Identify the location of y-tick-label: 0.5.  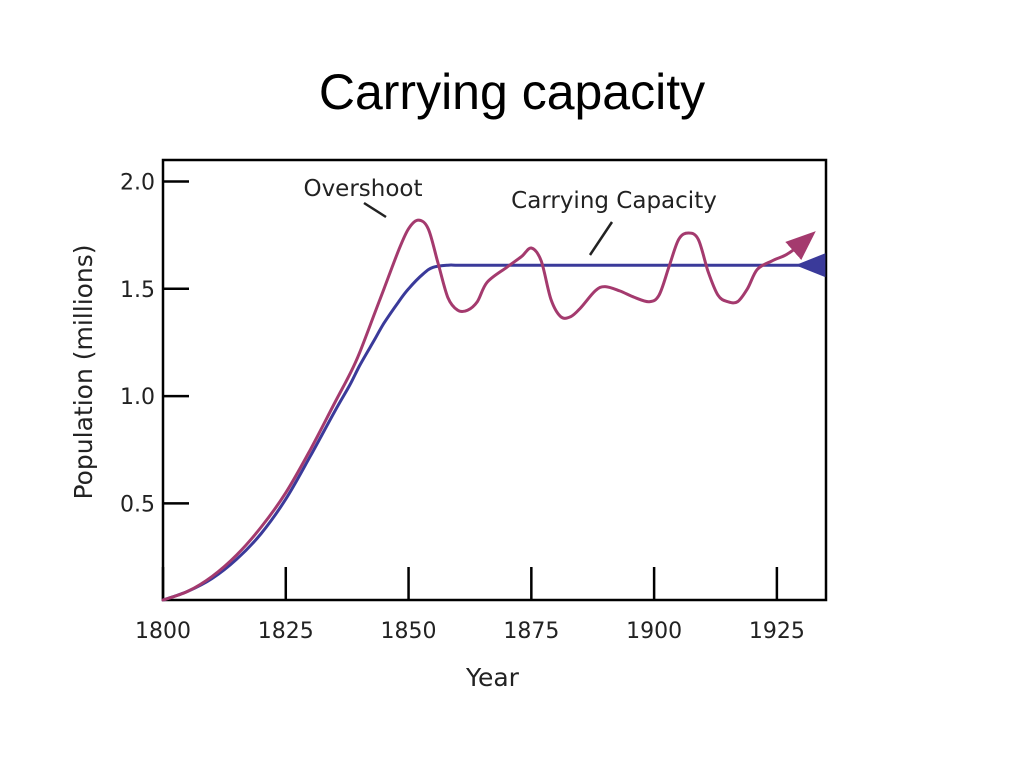
(137, 504).